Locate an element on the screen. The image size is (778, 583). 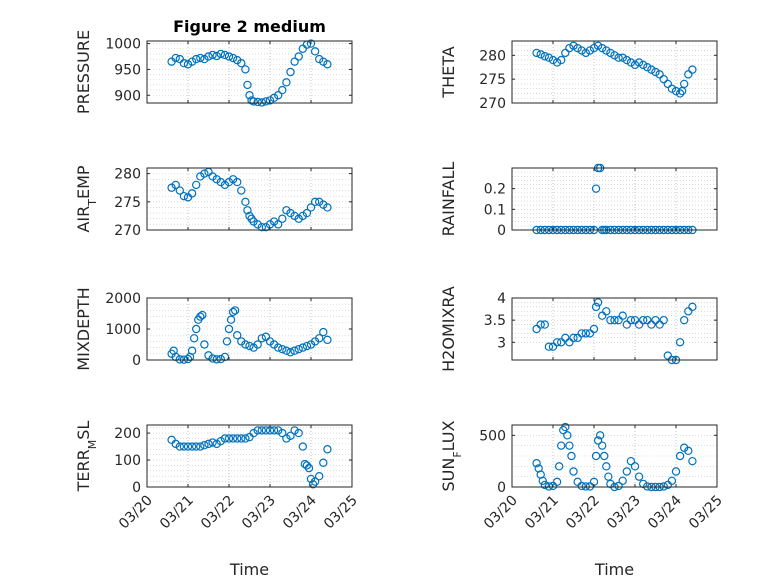
y-tick-label: 1000 is located at coordinates (123, 330).